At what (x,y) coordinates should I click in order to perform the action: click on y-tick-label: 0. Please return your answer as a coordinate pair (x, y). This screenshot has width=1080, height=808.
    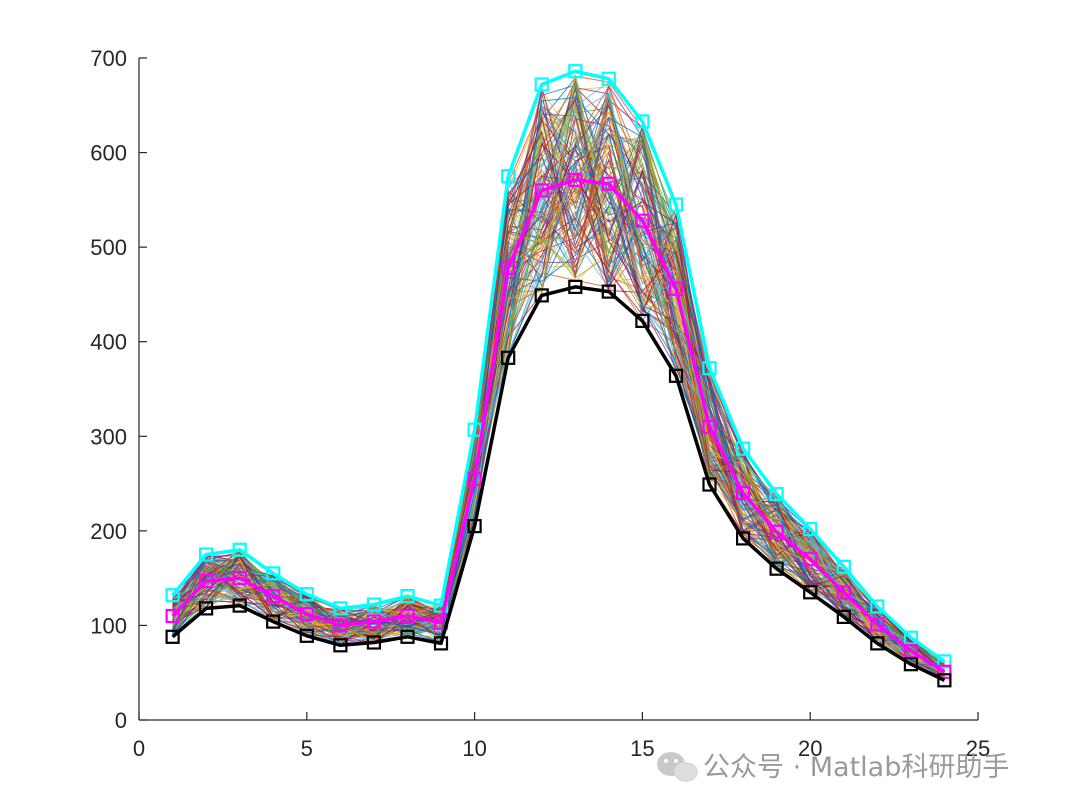
    Looking at the image, I should click on (121, 720).